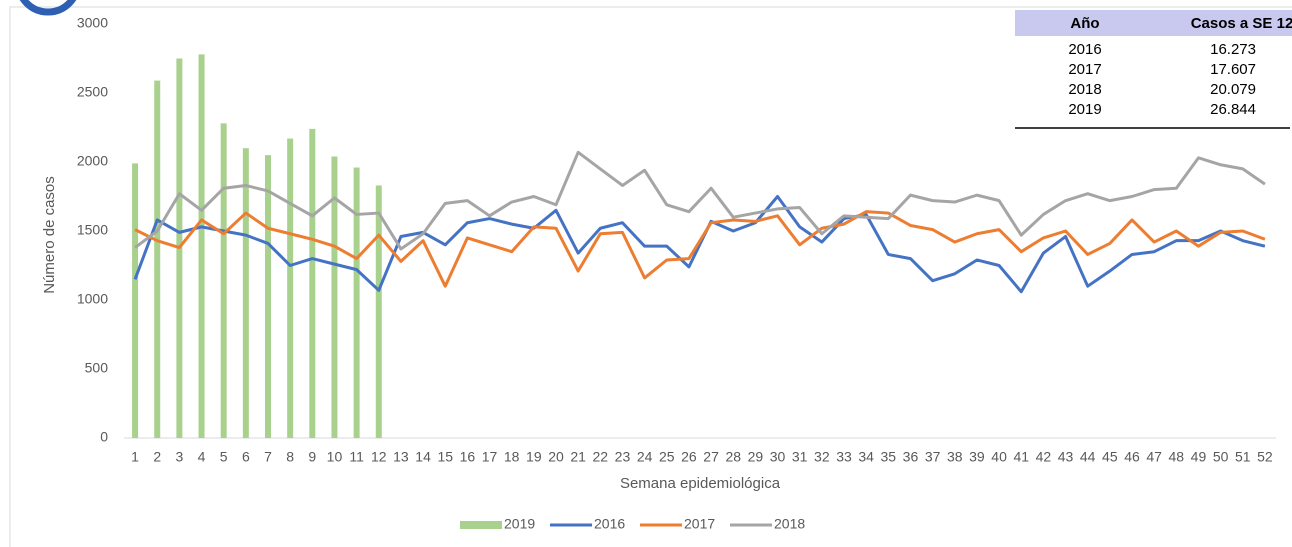 This screenshot has width=1292, height=547. What do you see at coordinates (1084, 69) in the screenshot?
I see `table-cell: 2017` at bounding box center [1084, 69].